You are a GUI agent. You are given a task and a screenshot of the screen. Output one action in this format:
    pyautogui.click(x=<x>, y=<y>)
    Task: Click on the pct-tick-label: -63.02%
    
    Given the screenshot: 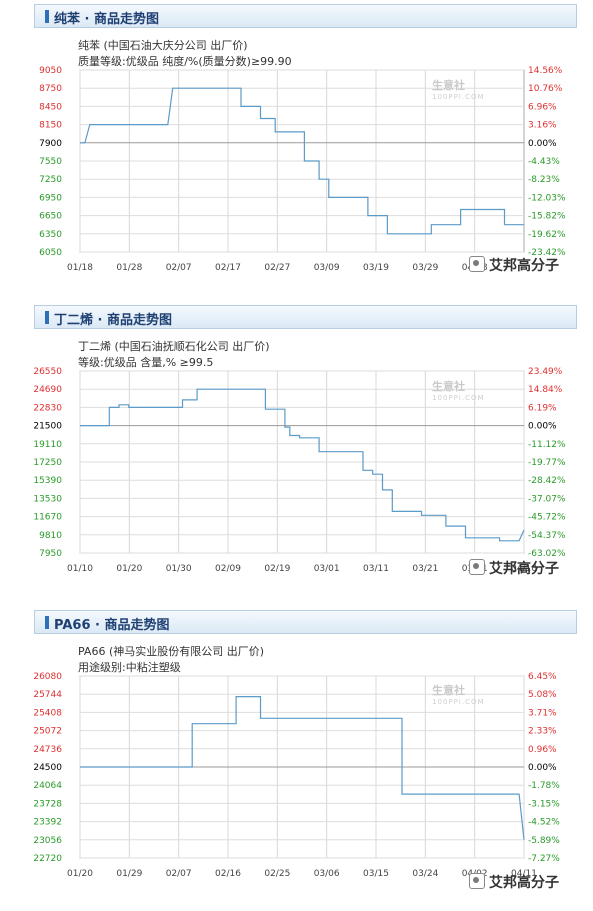 What is the action you would take?
    pyautogui.click(x=547, y=554)
    